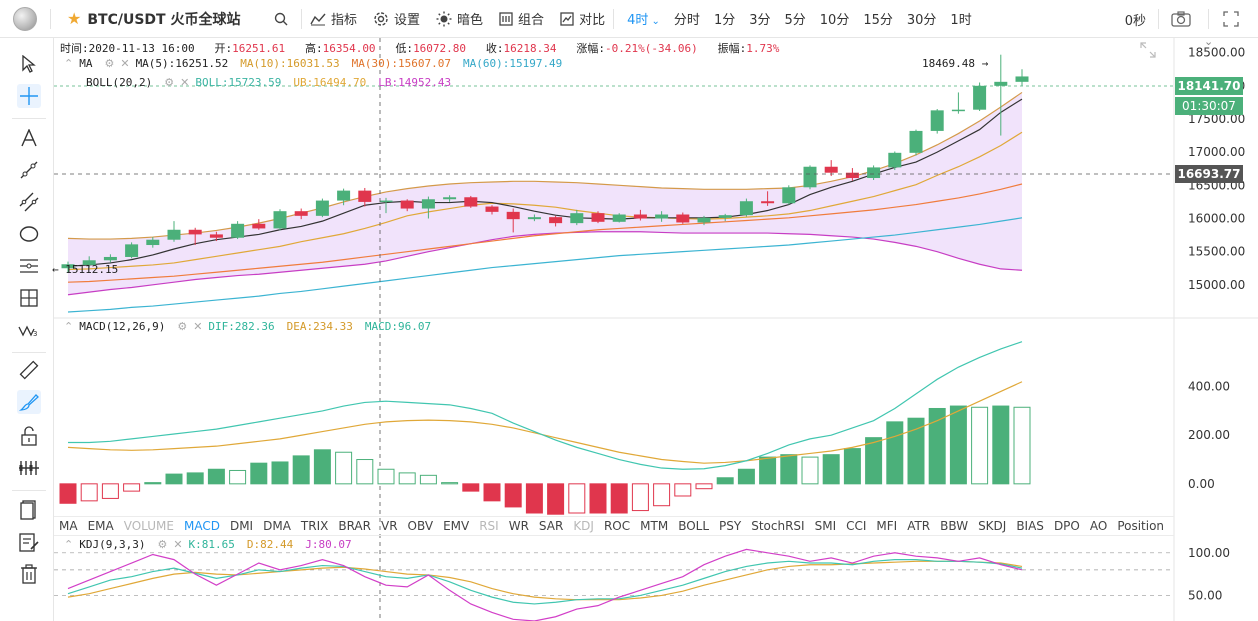 The width and height of the screenshot is (1258, 621). What do you see at coordinates (277, 526) in the screenshot?
I see `indicator-tab: DMA` at bounding box center [277, 526].